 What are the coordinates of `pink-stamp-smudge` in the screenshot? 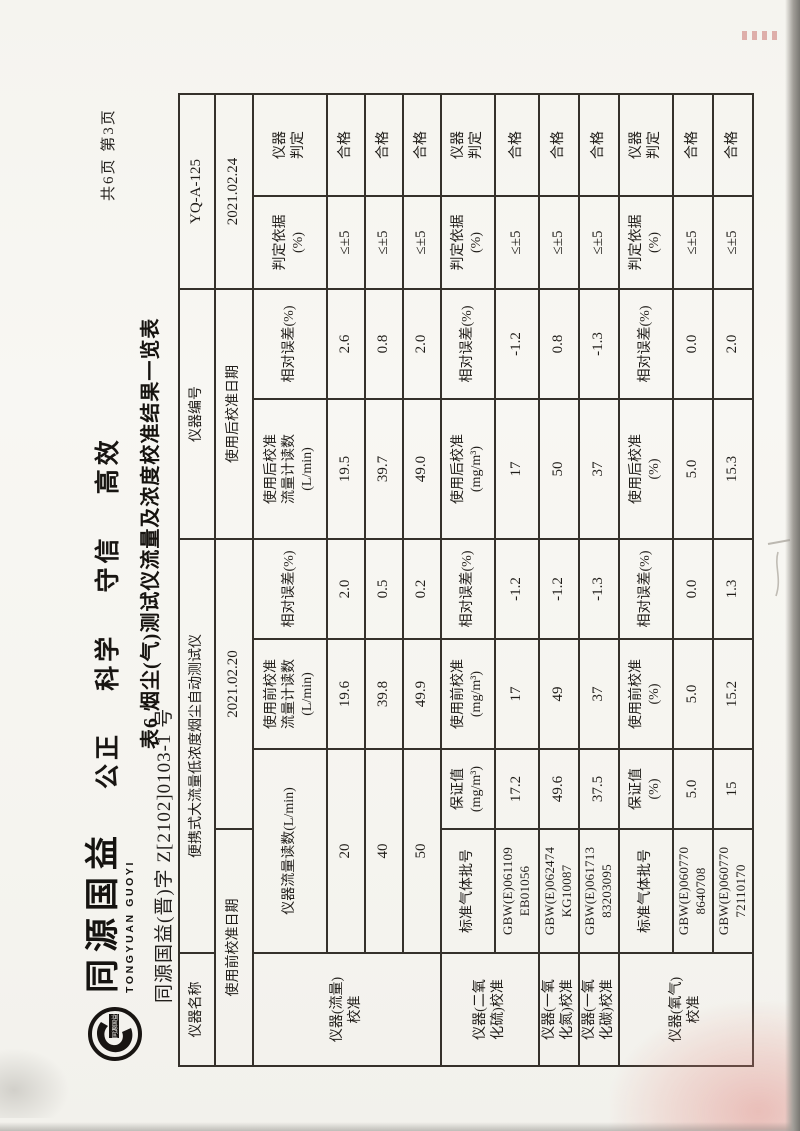 It's located at (705, 1066).